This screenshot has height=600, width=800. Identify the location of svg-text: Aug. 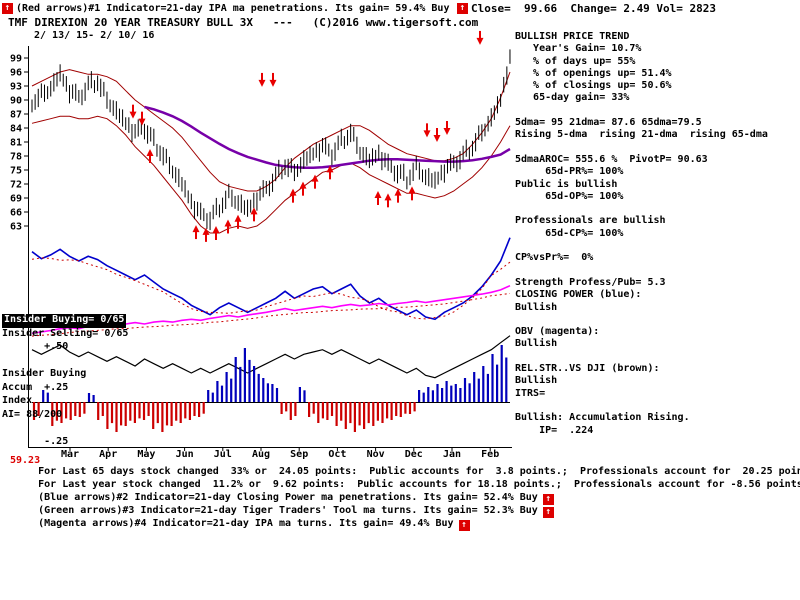
(261, 454).